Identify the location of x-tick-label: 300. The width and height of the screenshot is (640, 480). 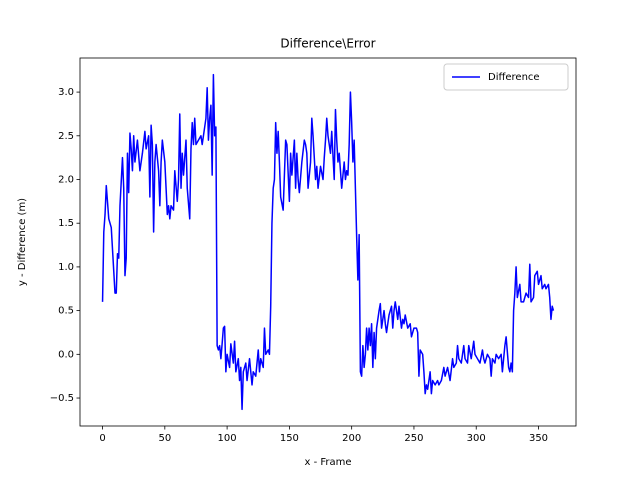
(476, 438).